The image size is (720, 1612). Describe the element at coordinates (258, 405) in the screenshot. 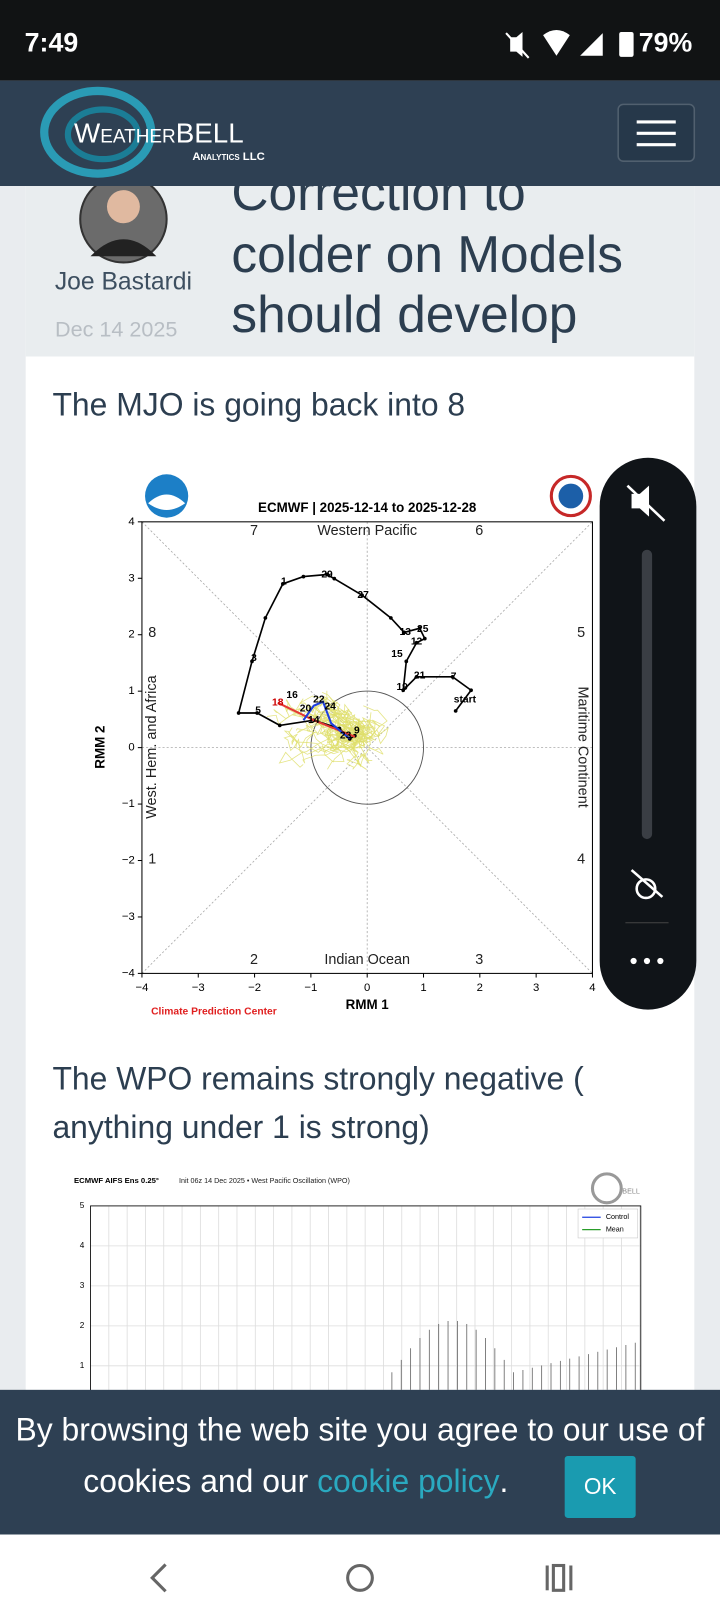

I see `section-heading: The MJO is going back into 8` at that location.